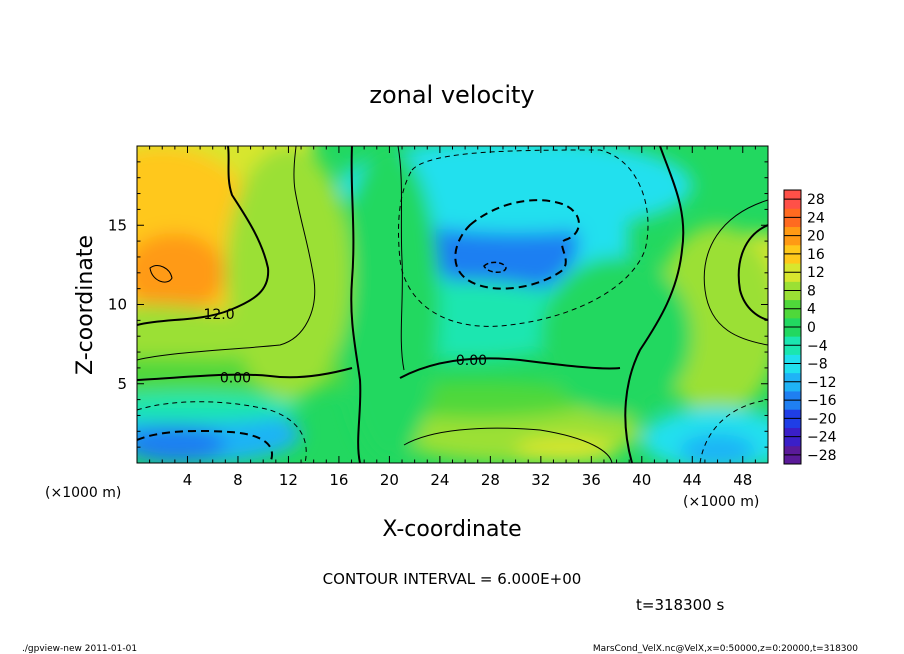 This screenshot has width=904, height=654. I want to click on colorbar-tick-label: 4, so click(811, 310).